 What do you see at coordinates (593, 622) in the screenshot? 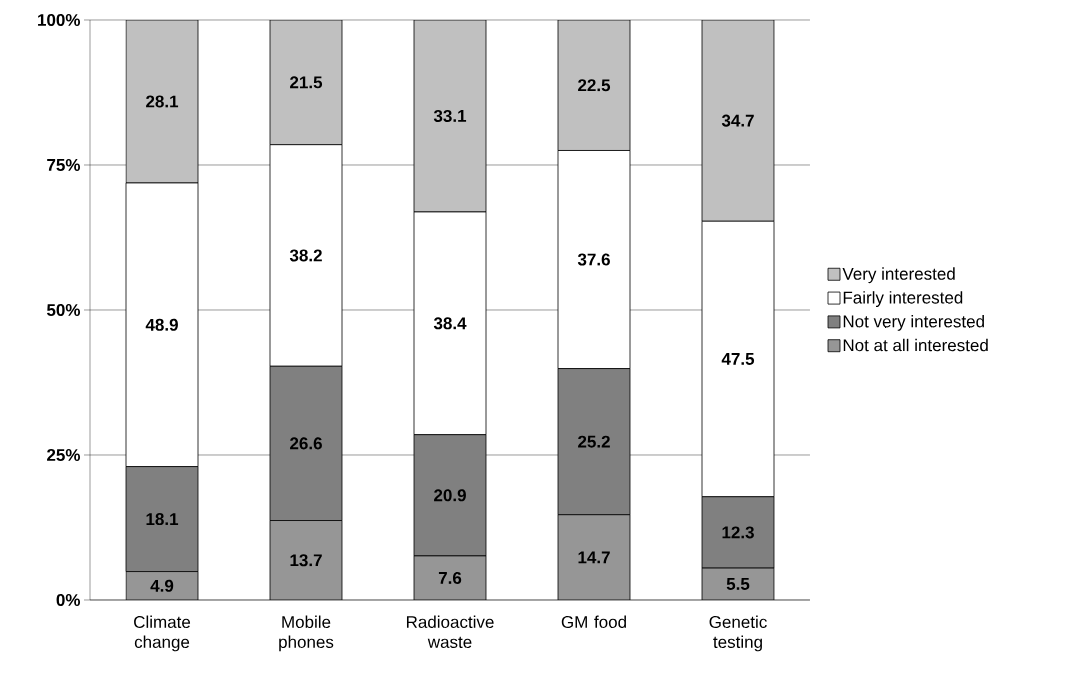
I see `x-tick-label: GM food` at bounding box center [593, 622].